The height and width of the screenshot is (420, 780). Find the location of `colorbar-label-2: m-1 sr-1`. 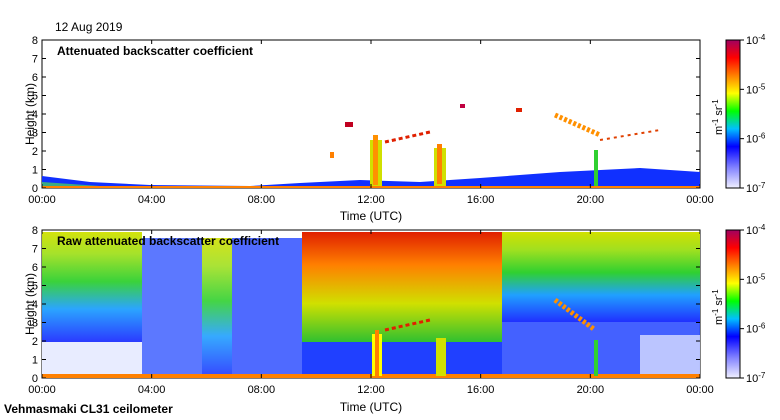

colorbar-label-2: m-1 sr-1 is located at coordinates (718, 307).